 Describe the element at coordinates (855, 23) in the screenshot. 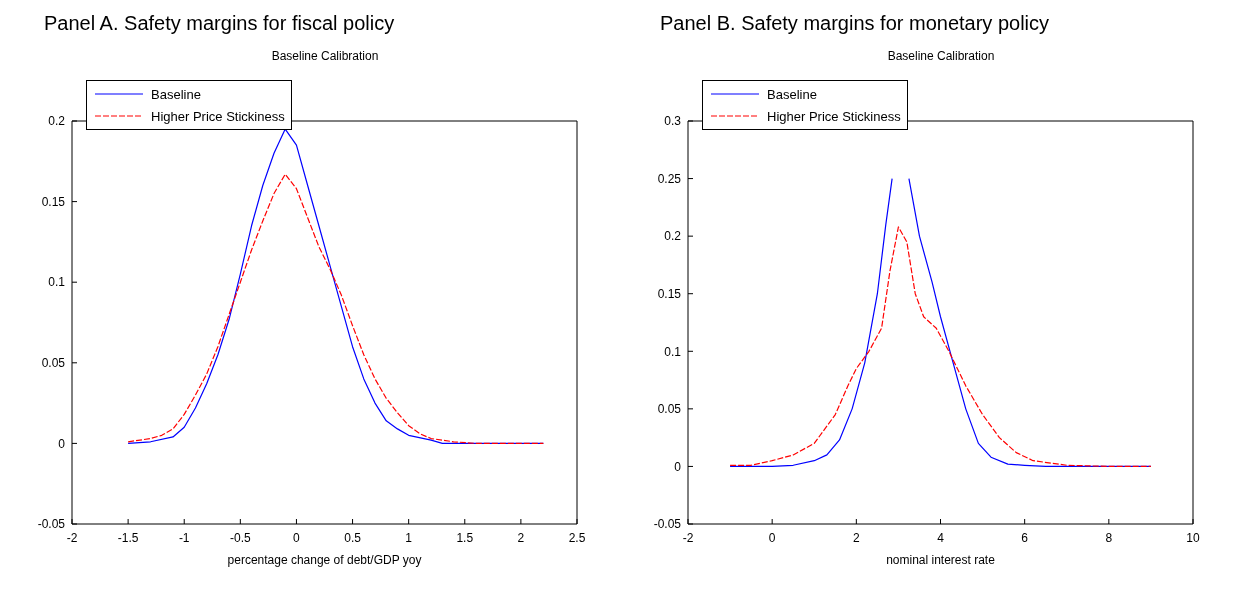

I see `chart-title: Panel B. Safety margins for monetary policy` at that location.